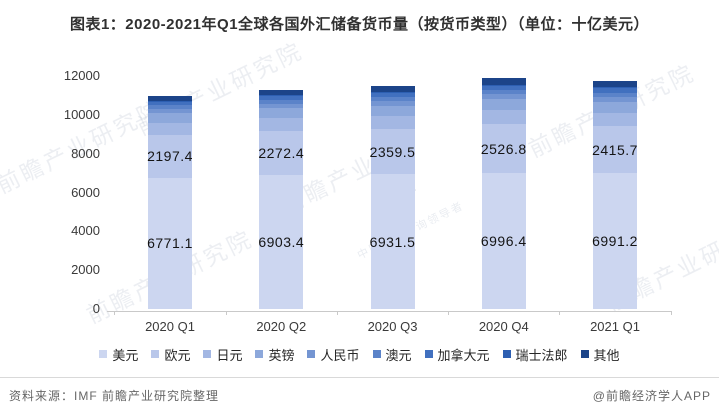 The height and width of the screenshot is (418, 719). I want to click on x-axis-category-label: 2021 Q1, so click(615, 326).